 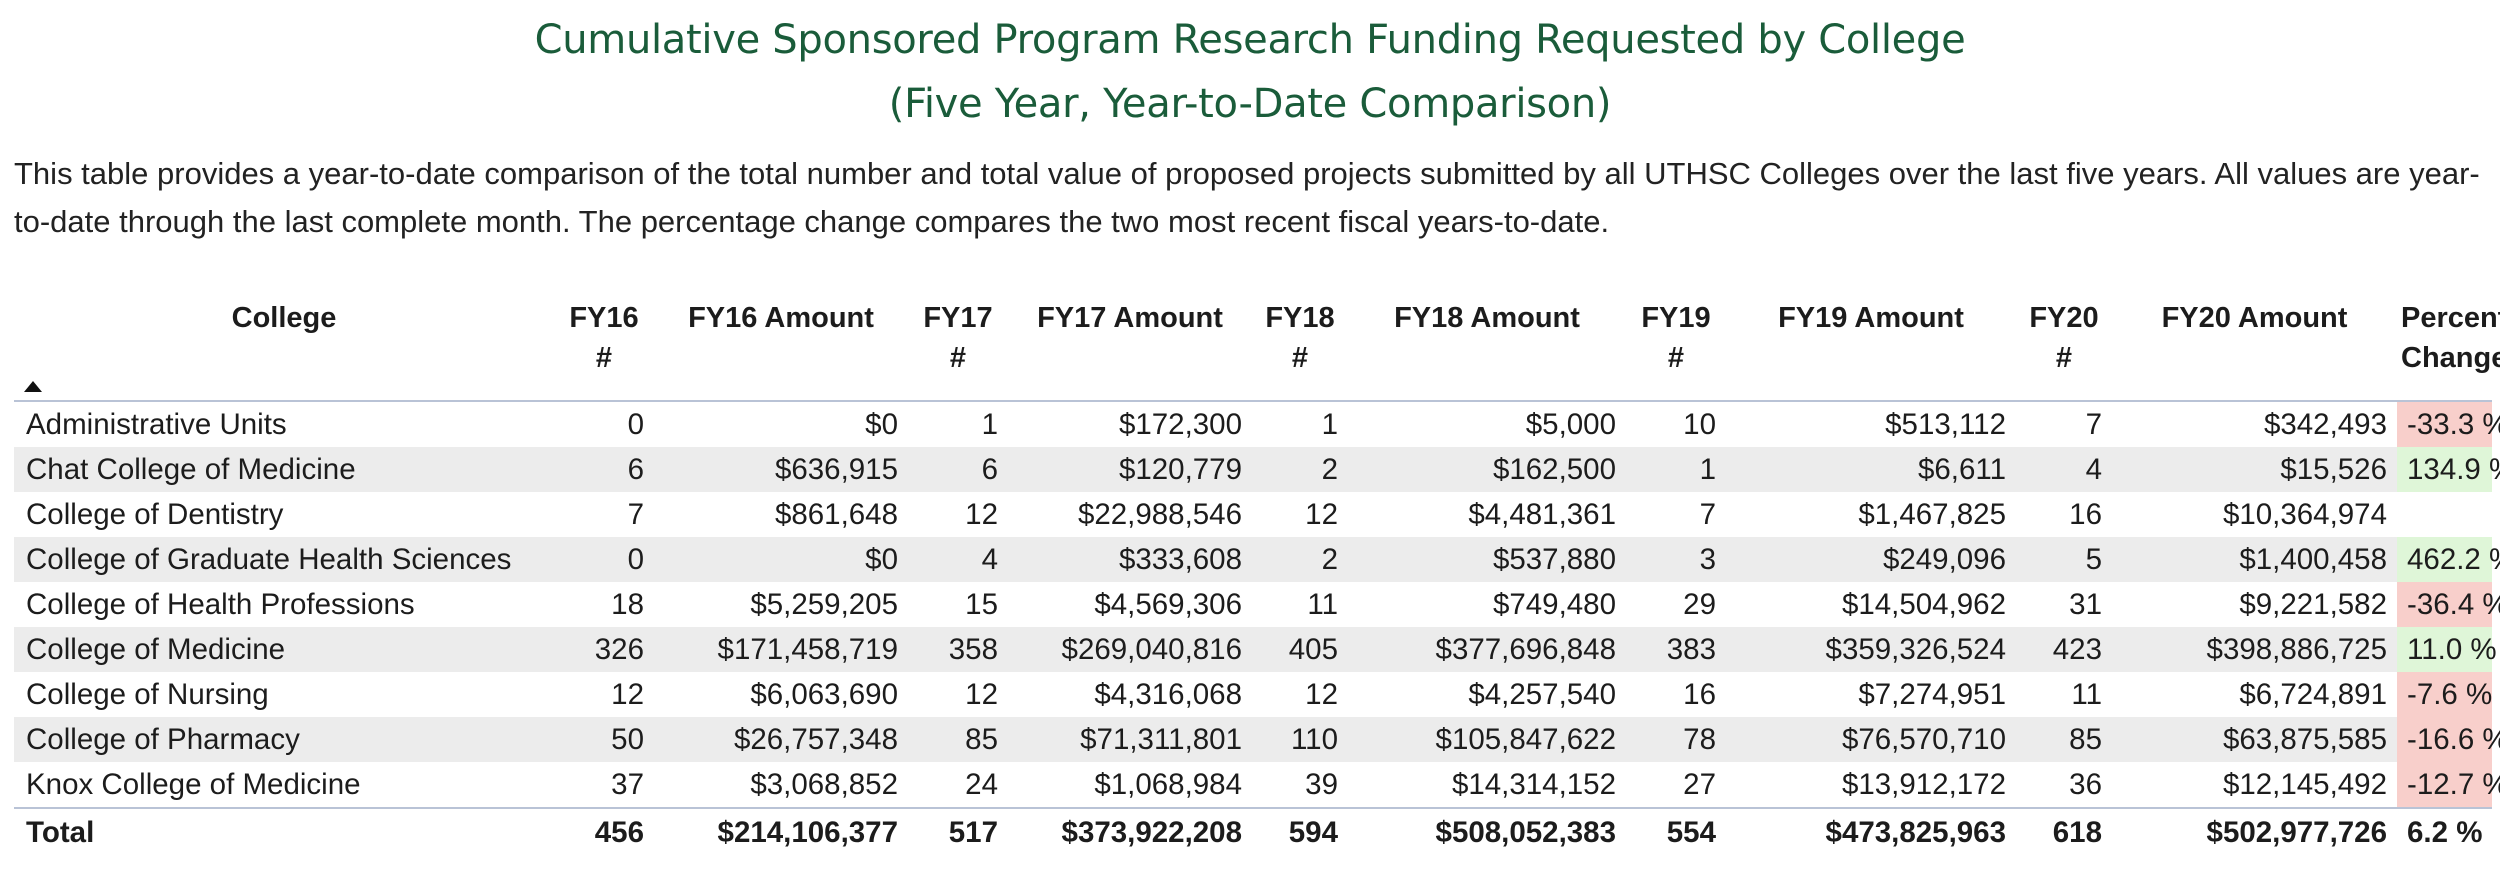 I want to click on cell-fy16-count: 7, so click(x=604, y=514).